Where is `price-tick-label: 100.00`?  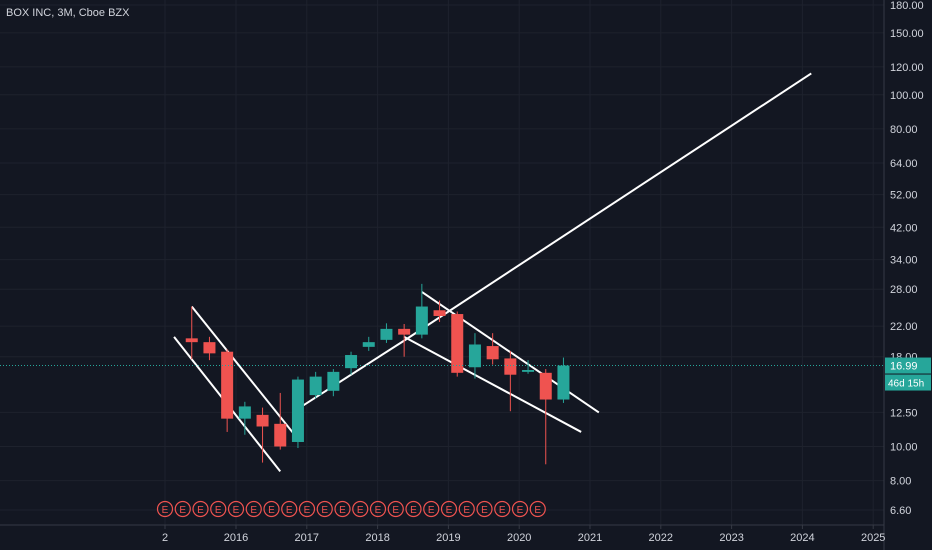
price-tick-label: 100.00 is located at coordinates (907, 96).